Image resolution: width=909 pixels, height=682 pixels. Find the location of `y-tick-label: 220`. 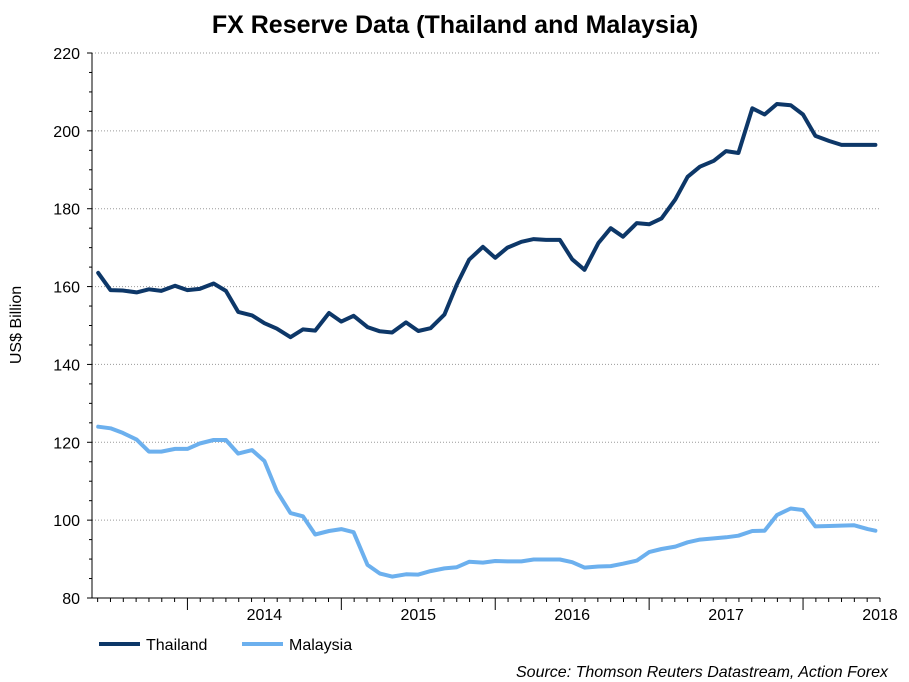

y-tick-label: 220 is located at coordinates (66, 54).